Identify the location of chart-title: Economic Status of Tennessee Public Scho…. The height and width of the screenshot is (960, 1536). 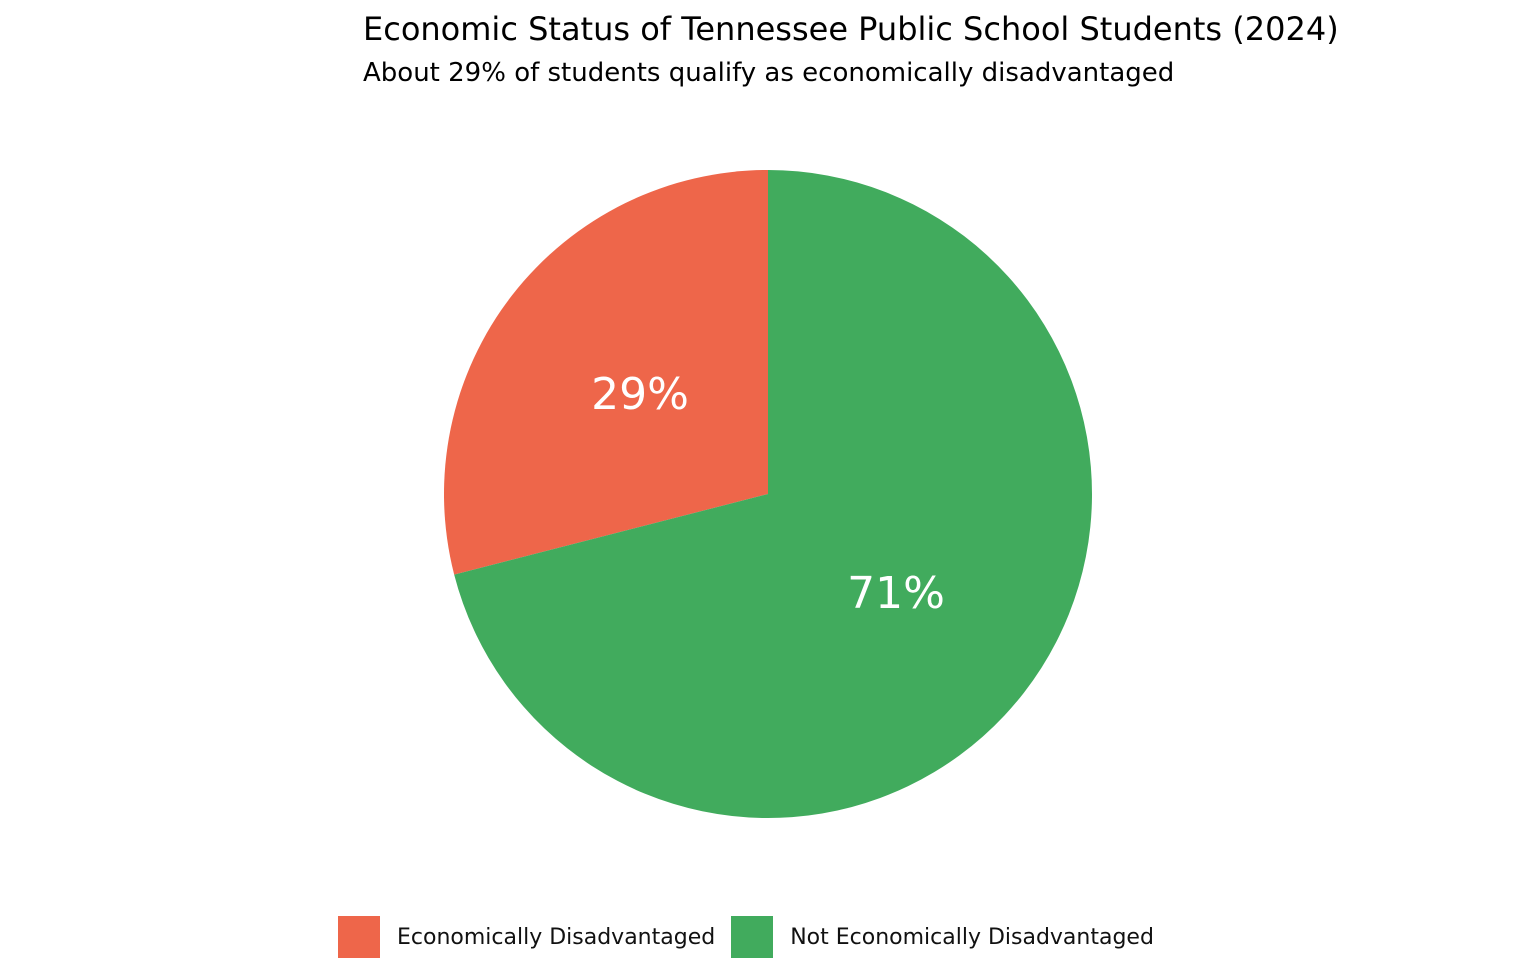
(851, 29).